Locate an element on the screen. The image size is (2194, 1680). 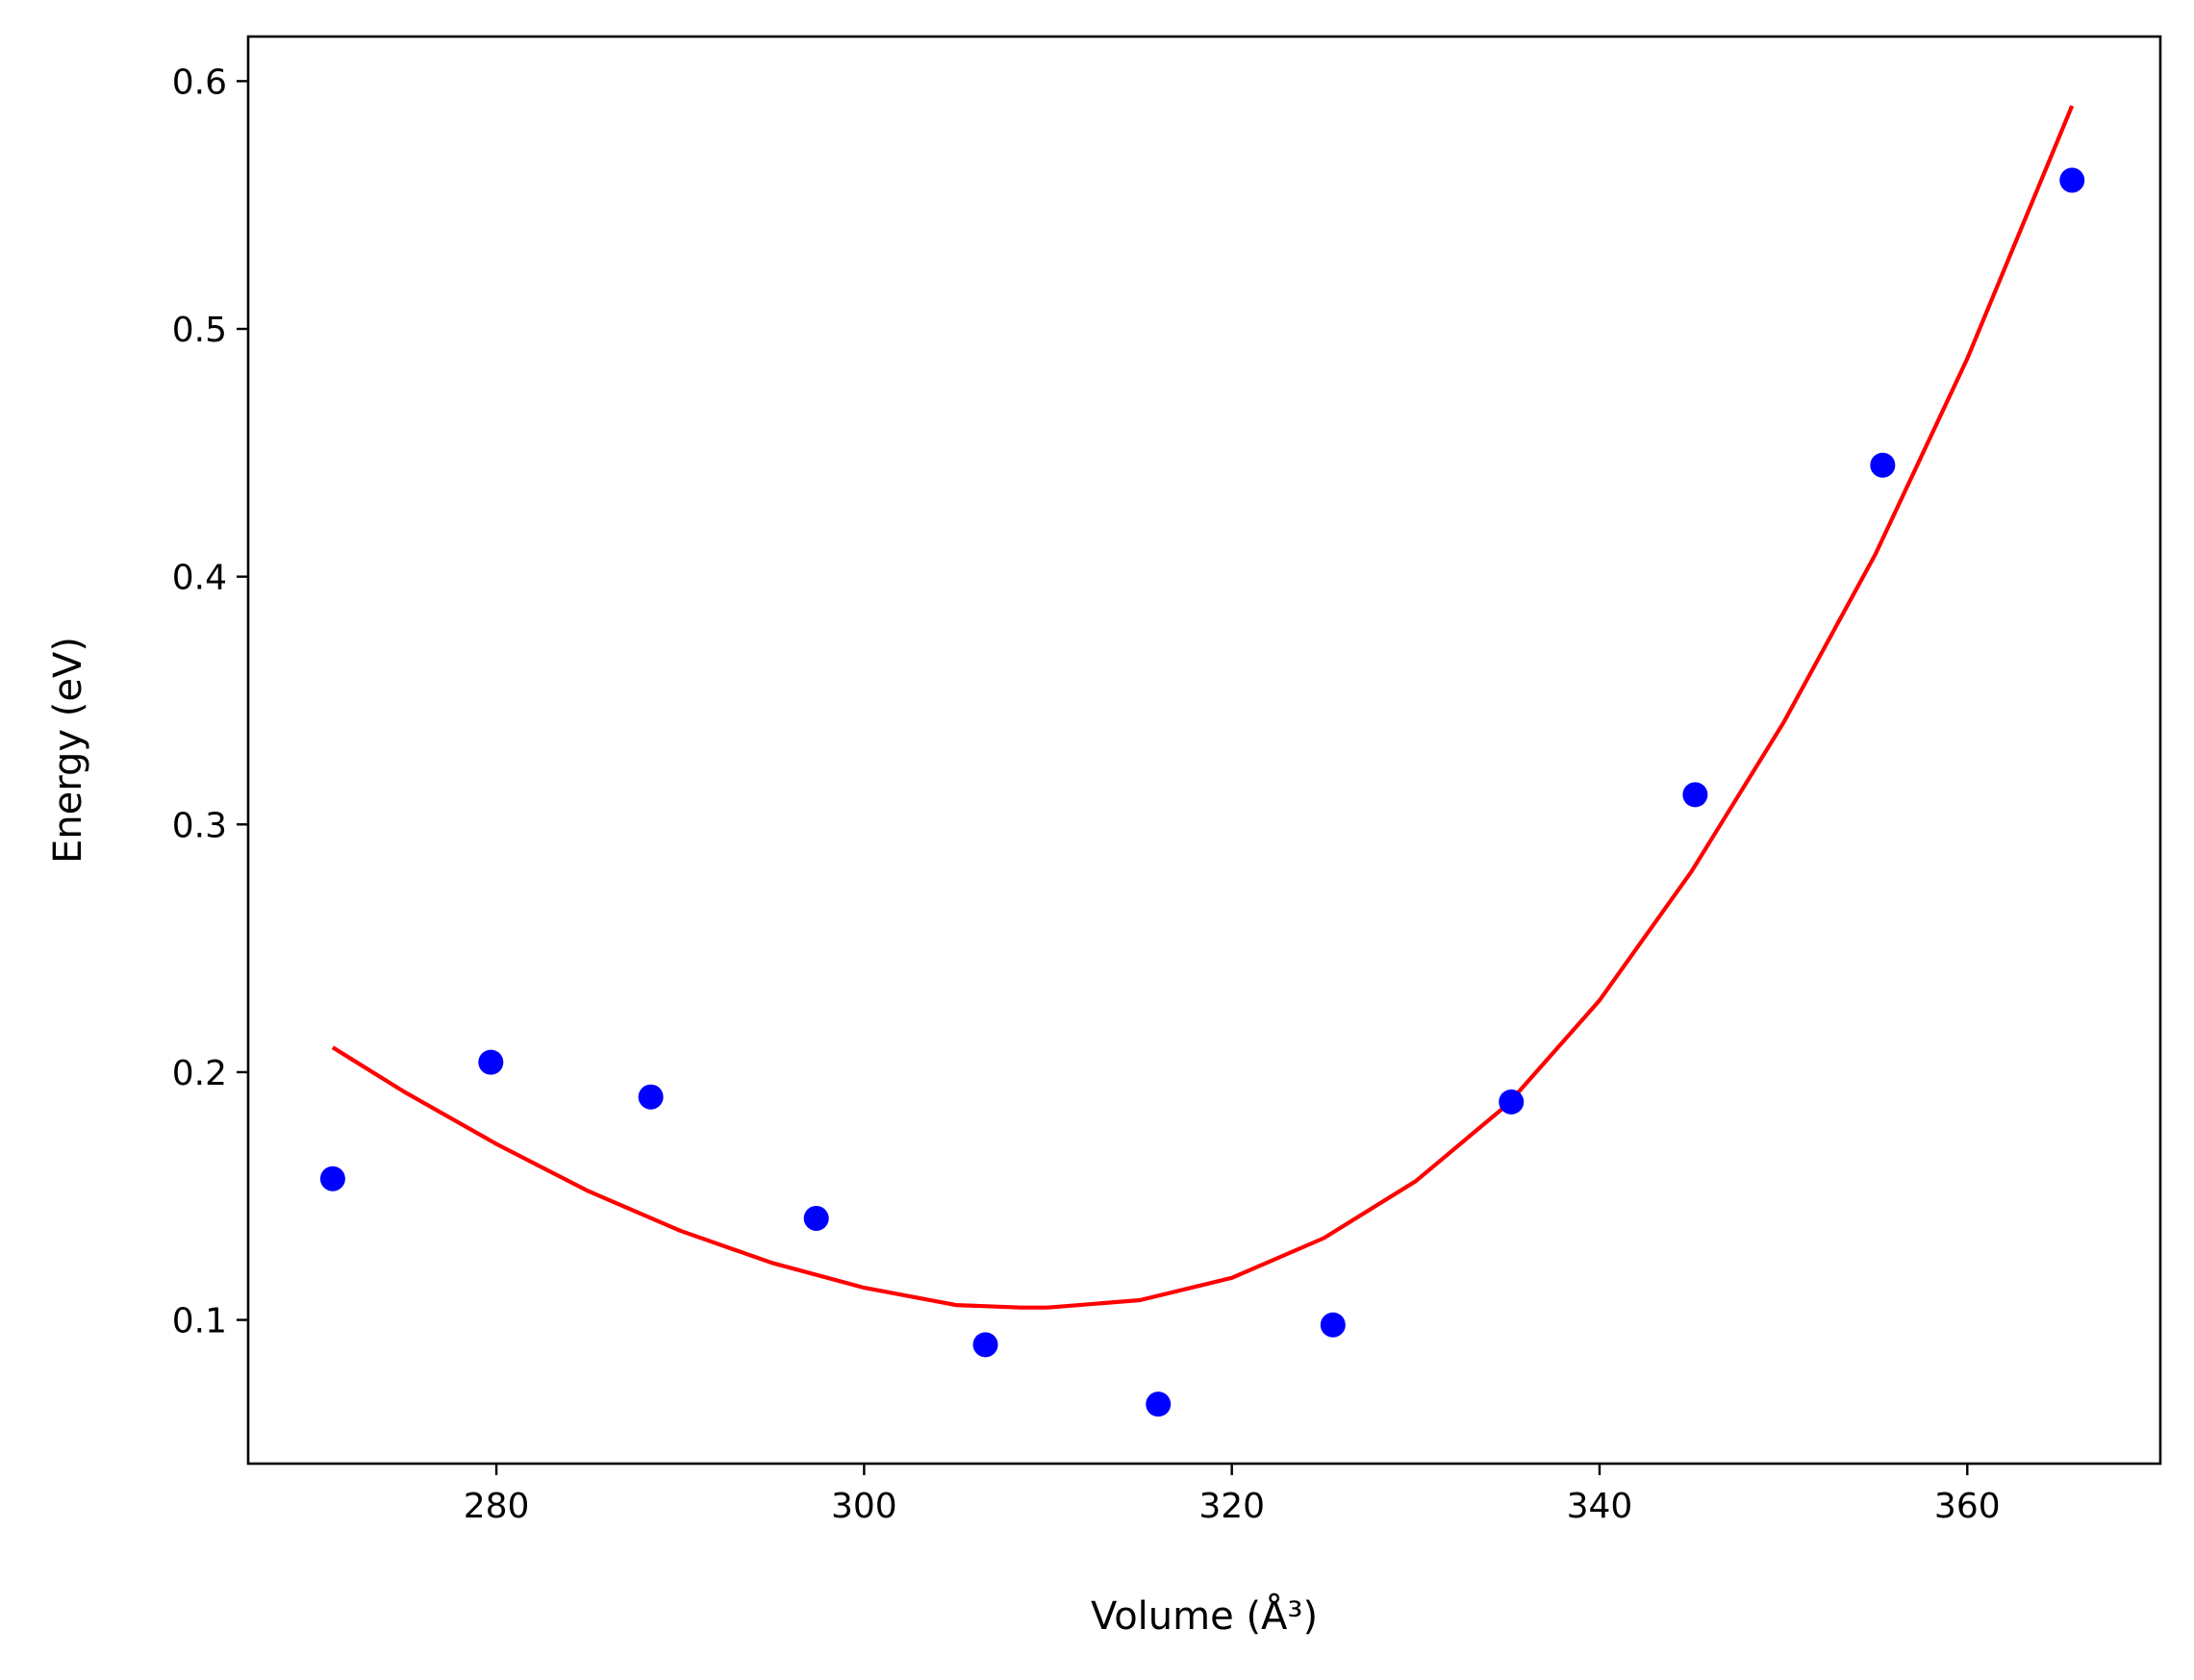
y-tick-label: 0.1 is located at coordinates (199, 1321).